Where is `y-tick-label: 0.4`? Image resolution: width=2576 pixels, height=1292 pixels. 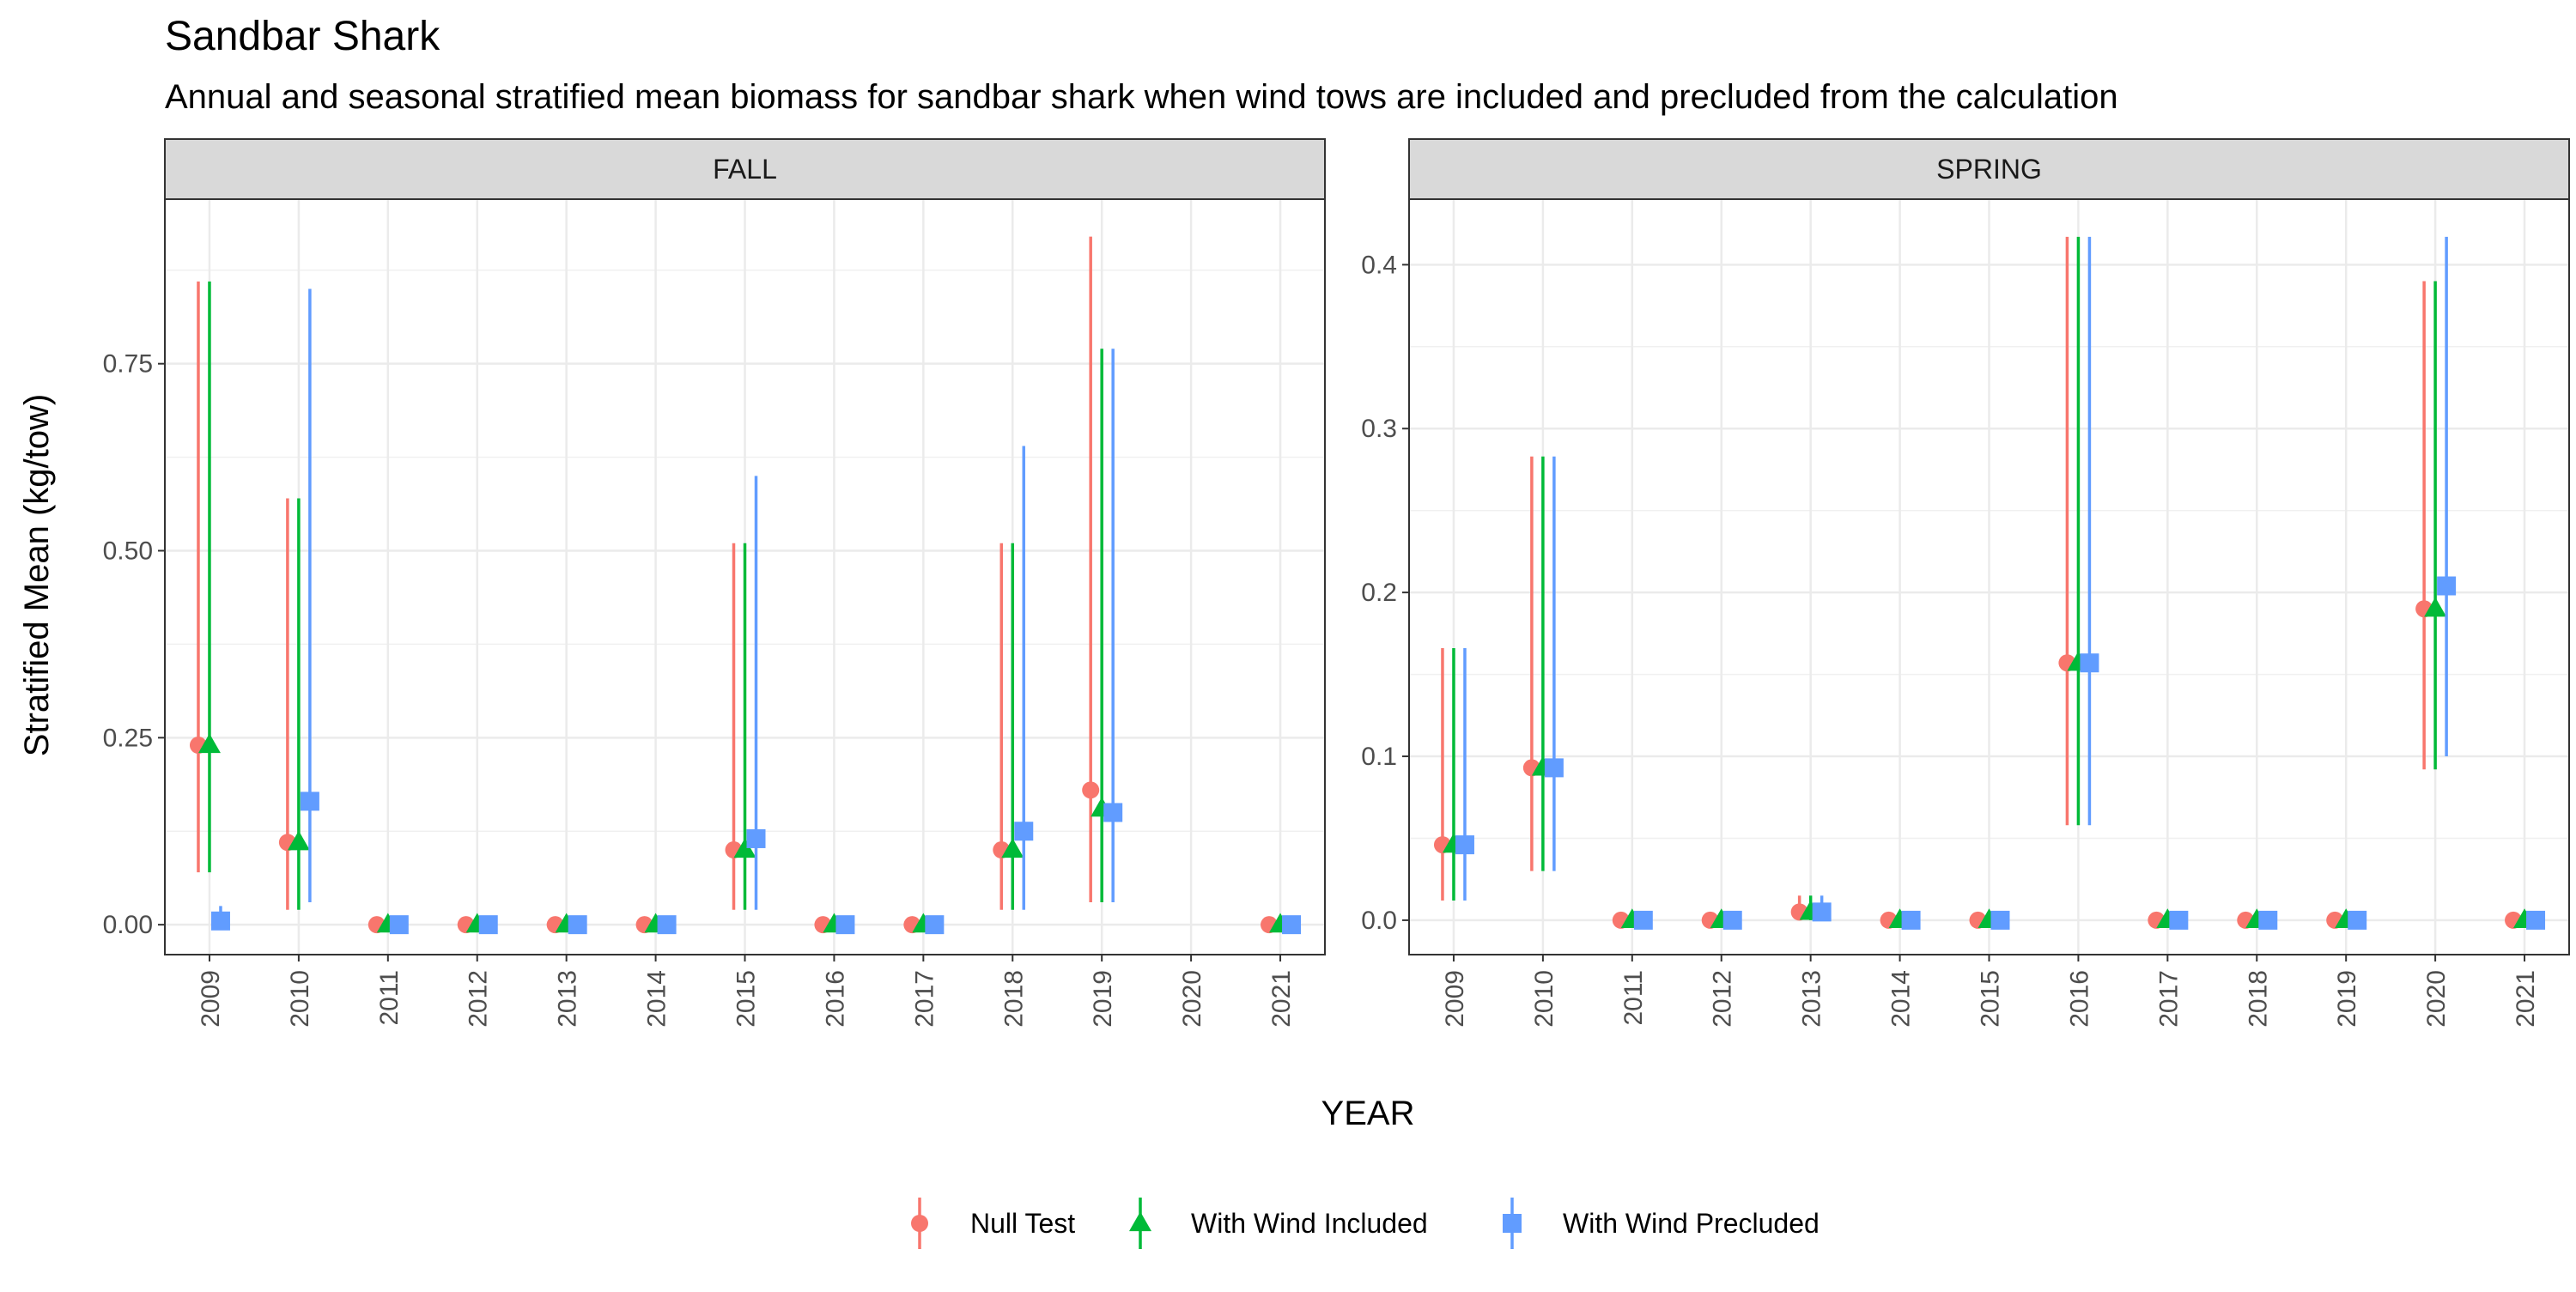 y-tick-label: 0.4 is located at coordinates (1379, 265).